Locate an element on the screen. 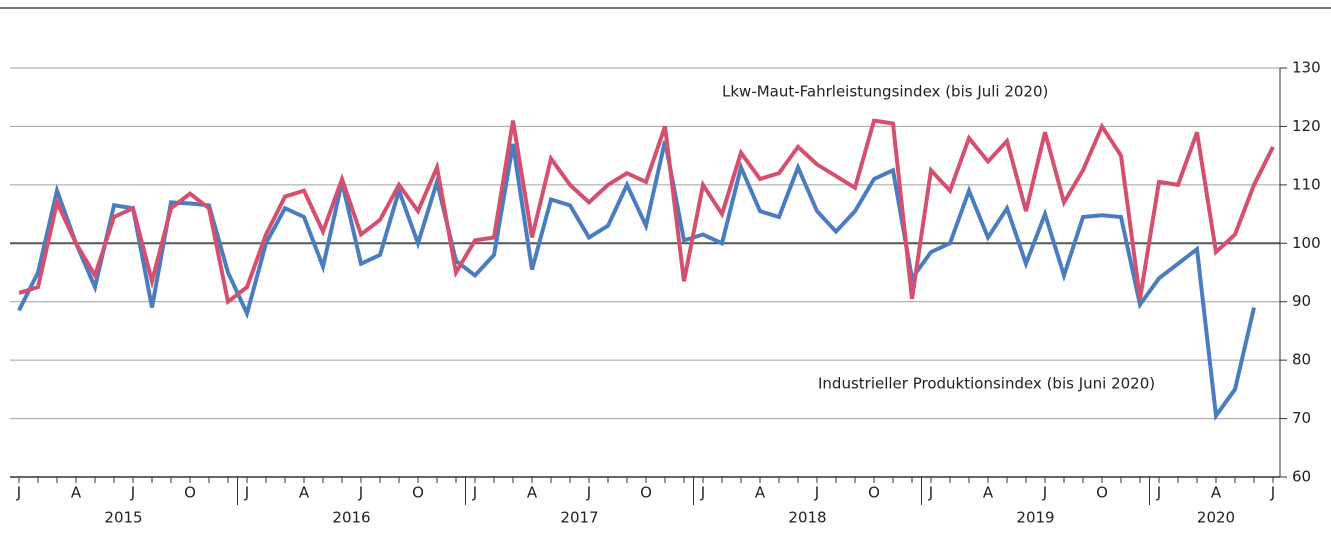 Image resolution: width=1331 pixels, height=547 pixels. year-label: 2018 is located at coordinates (807, 518).